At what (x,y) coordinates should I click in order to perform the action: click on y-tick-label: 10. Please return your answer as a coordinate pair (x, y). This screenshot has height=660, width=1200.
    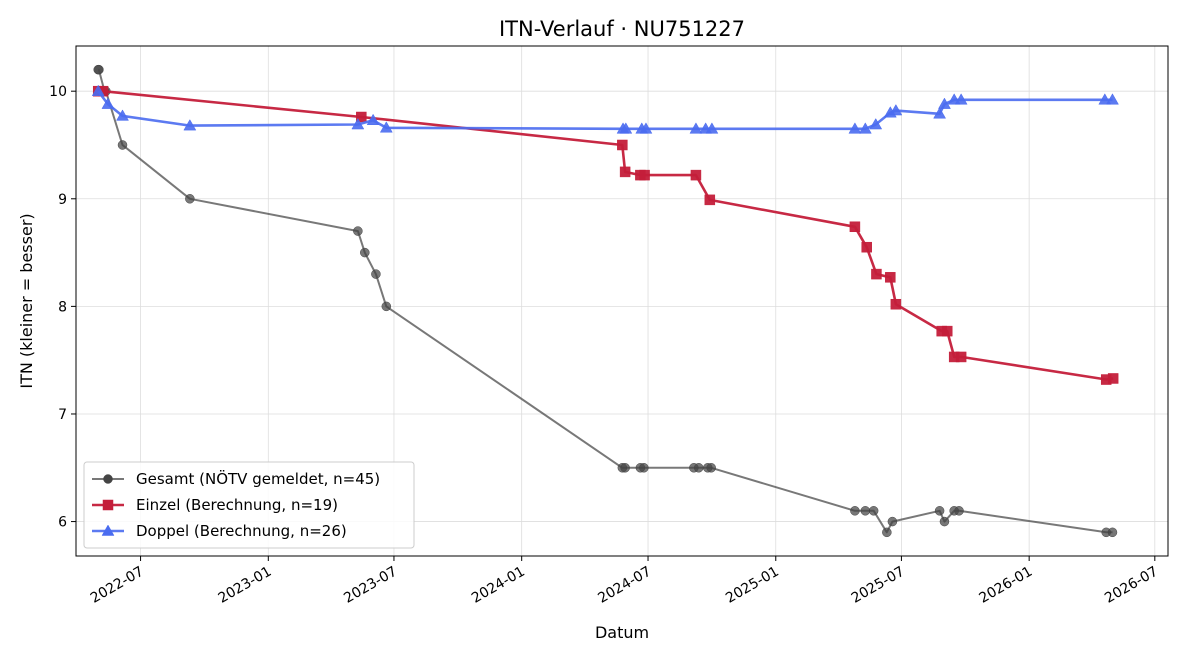
    Looking at the image, I should click on (58, 92).